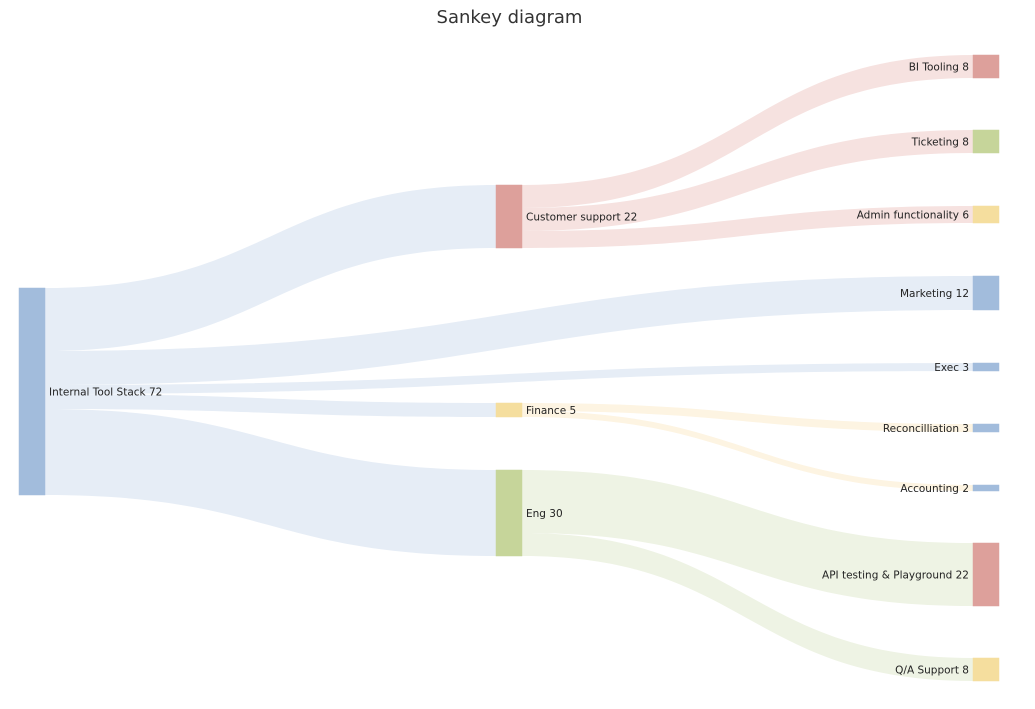 This screenshot has width=1035, height=709. What do you see at coordinates (932, 671) in the screenshot?
I see `node-label: Q/A Support 8` at bounding box center [932, 671].